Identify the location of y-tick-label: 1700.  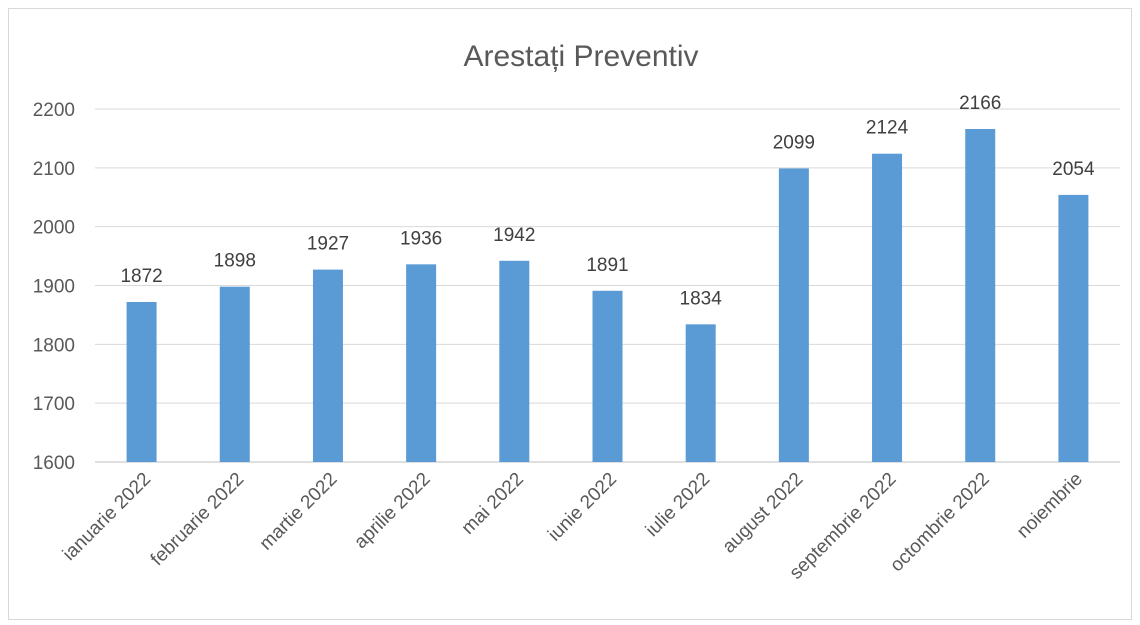
(54, 404).